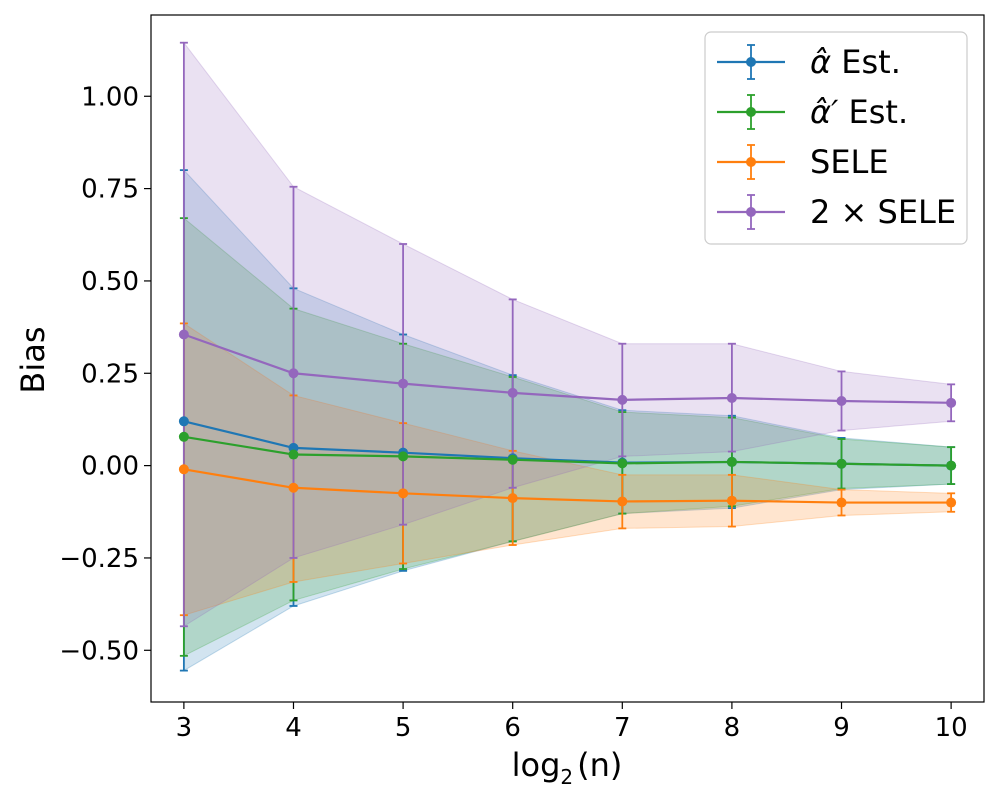 The width and height of the screenshot is (1000, 800). Describe the element at coordinates (536, 765) in the screenshot. I see `x-axis-label-log: log` at that location.